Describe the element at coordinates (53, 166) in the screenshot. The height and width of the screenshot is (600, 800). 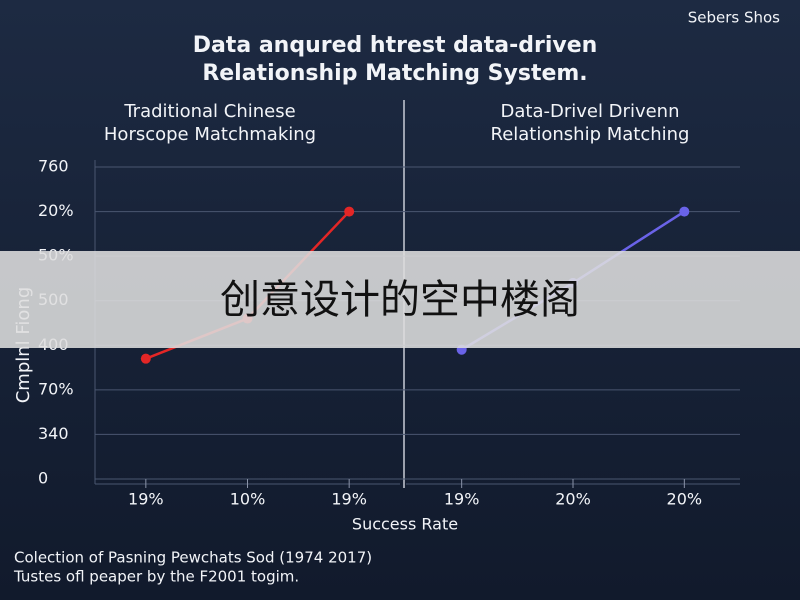
I see `y-tick-label: 760` at that location.